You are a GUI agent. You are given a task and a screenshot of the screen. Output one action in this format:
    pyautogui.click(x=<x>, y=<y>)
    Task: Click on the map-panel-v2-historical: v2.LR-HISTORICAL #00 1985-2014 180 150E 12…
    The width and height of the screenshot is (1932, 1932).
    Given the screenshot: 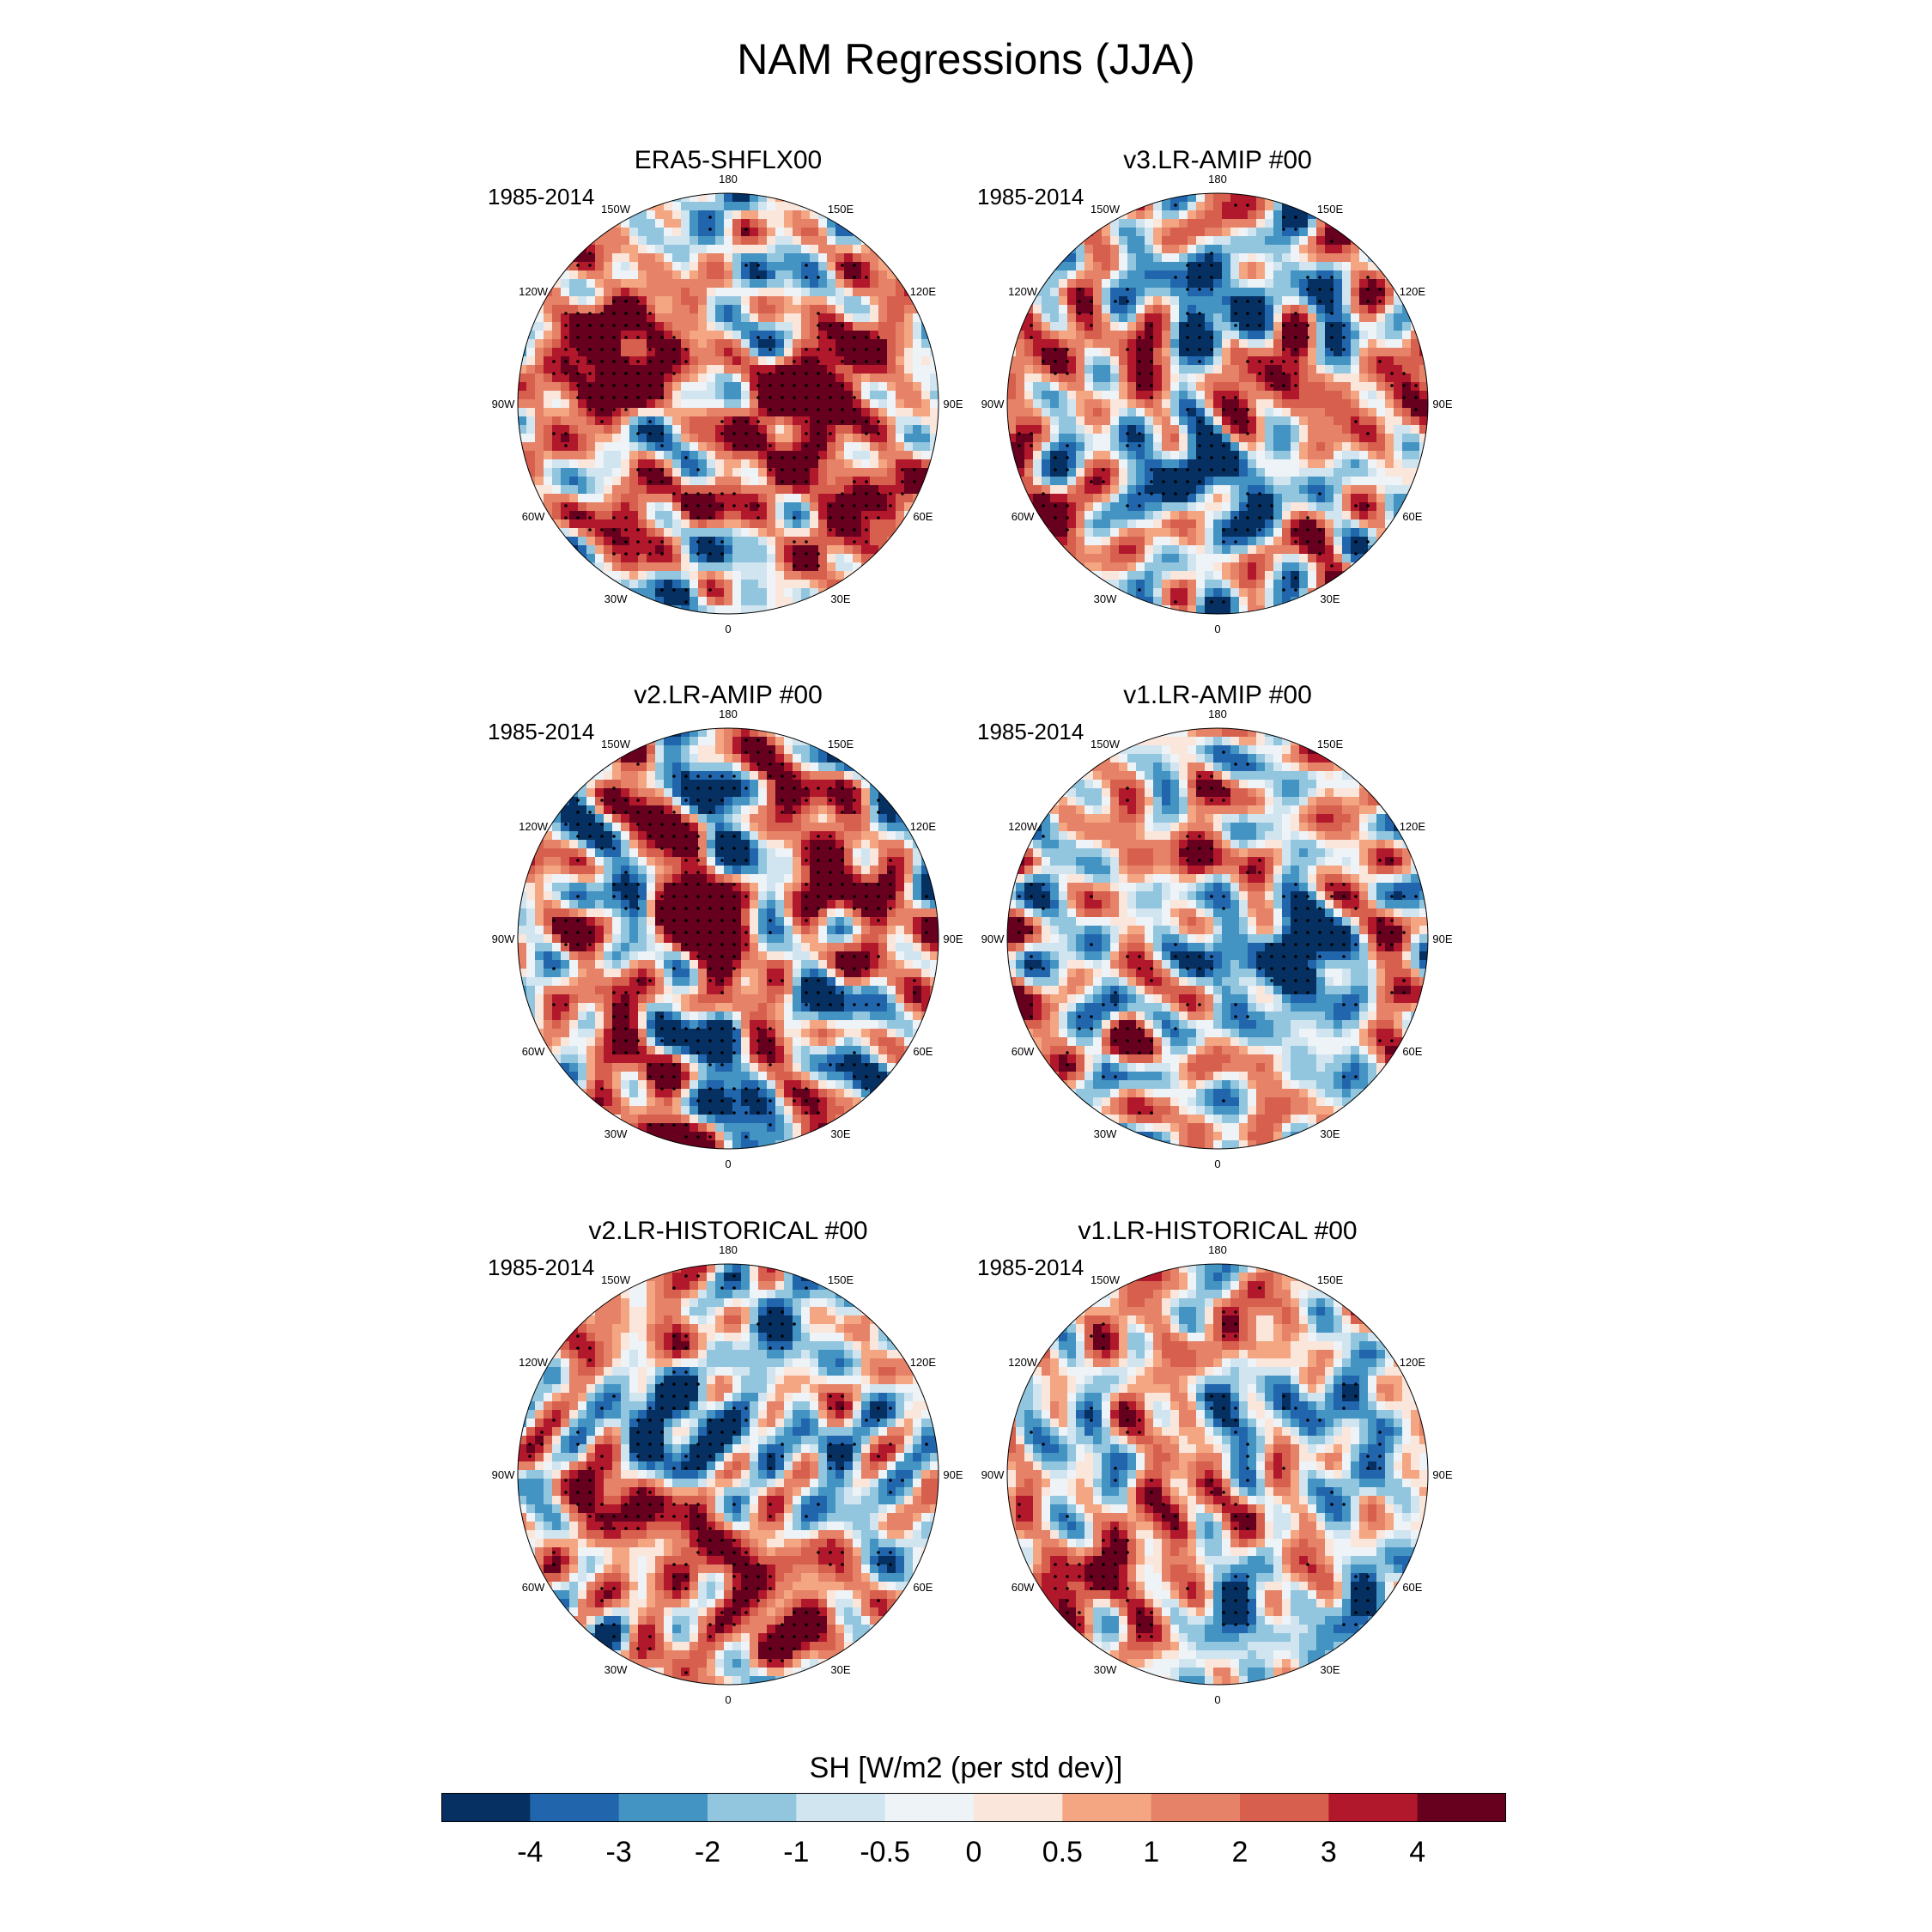 What is the action you would take?
    pyautogui.click(x=728, y=1474)
    